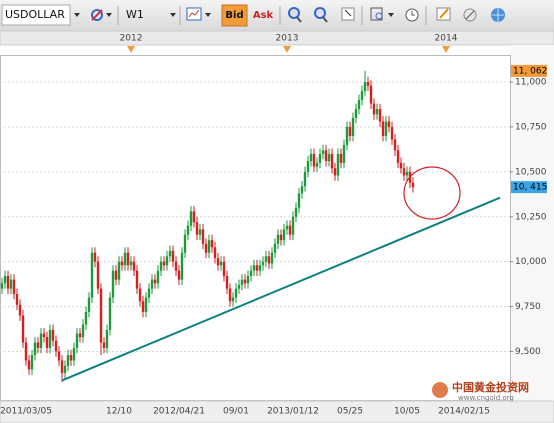 Image resolution: width=554 pixels, height=423 pixels. Describe the element at coordinates (530, 71) in the screenshot. I see `price-label: 11, 062` at that location.